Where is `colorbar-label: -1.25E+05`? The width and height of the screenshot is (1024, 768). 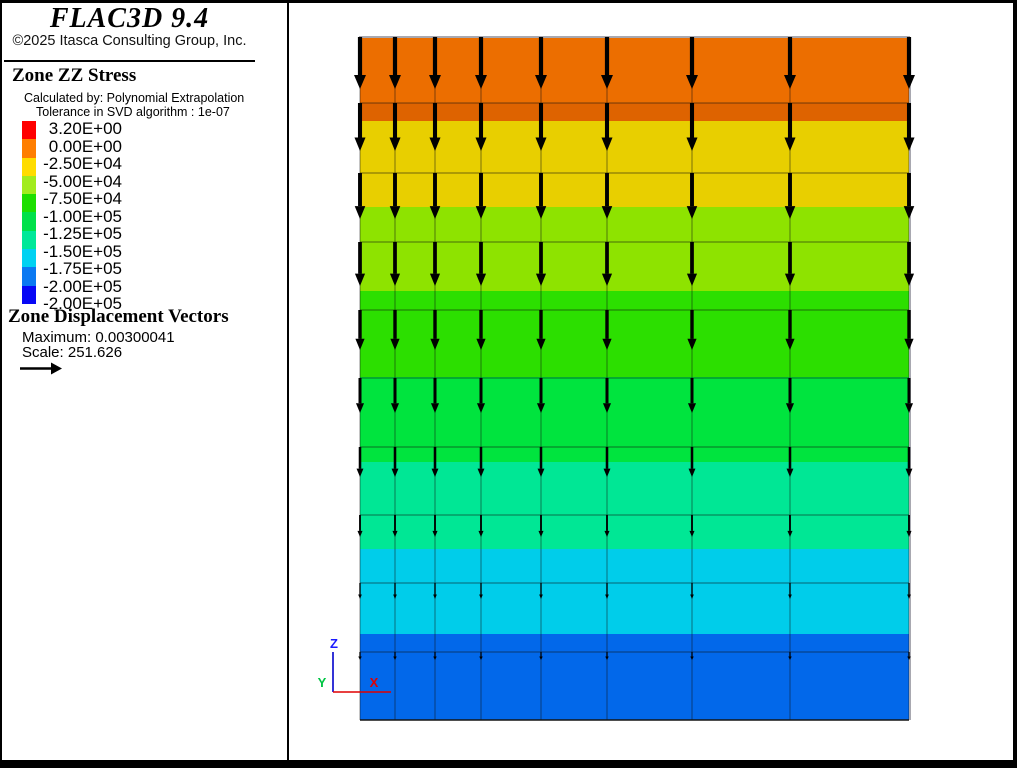
colorbar-label: -1.25E+05 is located at coordinates (82, 234).